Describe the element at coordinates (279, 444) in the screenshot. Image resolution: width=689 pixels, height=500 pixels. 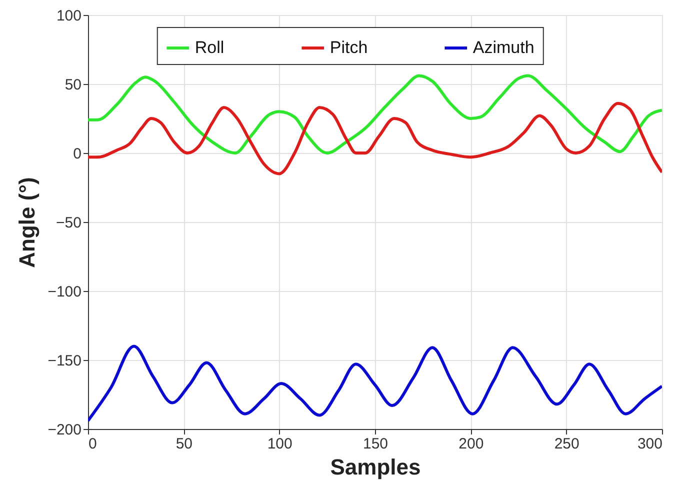
I see `x-tick-label: 100` at that location.